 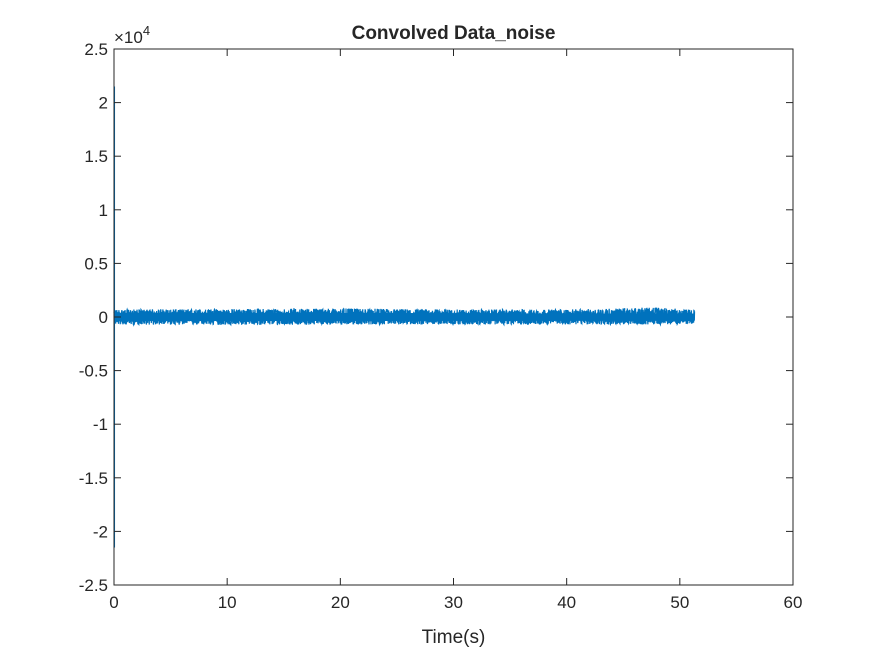 What do you see at coordinates (227, 602) in the screenshot?
I see `x-tick-label: 10` at bounding box center [227, 602].